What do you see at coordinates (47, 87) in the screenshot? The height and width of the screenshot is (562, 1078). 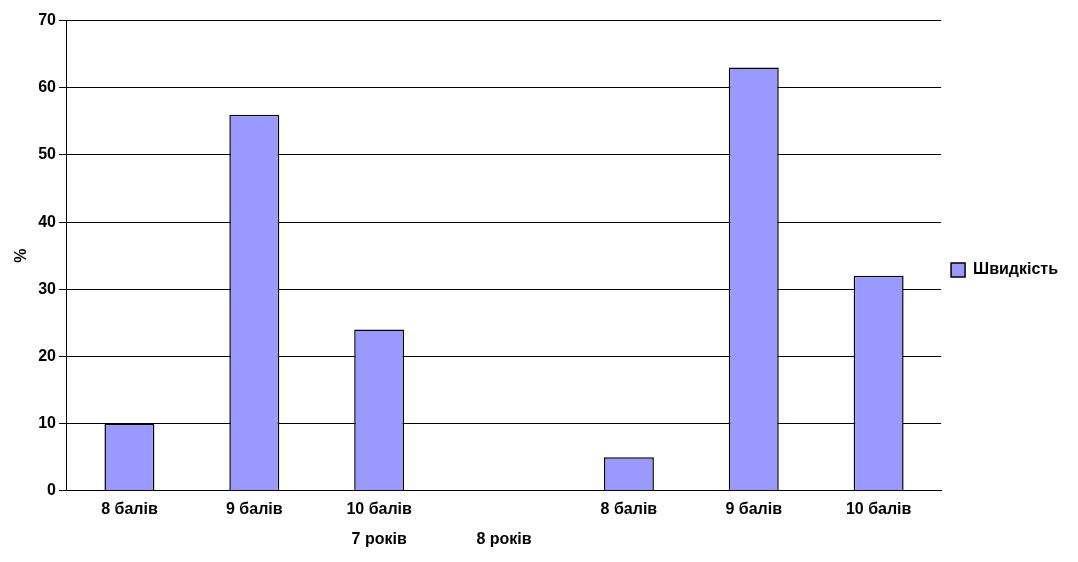 I see `y-tick-label: 60` at bounding box center [47, 87].